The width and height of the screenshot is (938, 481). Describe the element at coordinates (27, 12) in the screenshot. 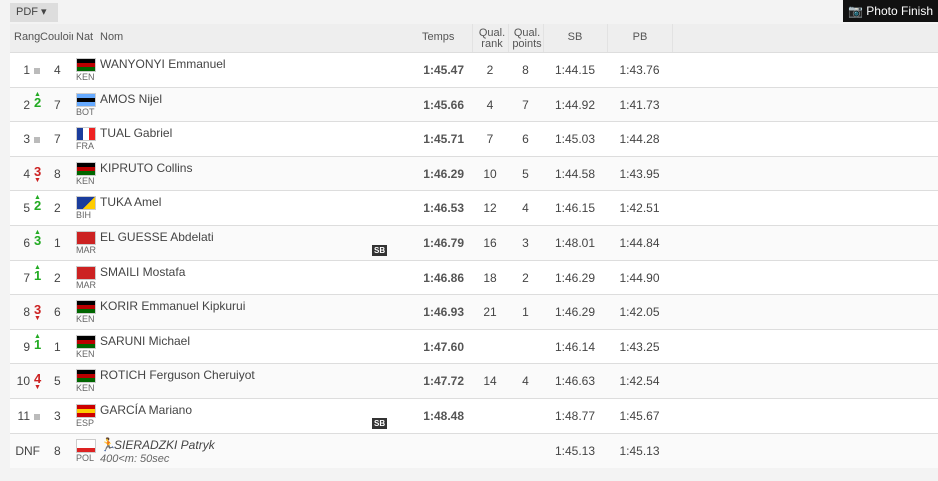

I see `pdf-label: PDF` at that location.